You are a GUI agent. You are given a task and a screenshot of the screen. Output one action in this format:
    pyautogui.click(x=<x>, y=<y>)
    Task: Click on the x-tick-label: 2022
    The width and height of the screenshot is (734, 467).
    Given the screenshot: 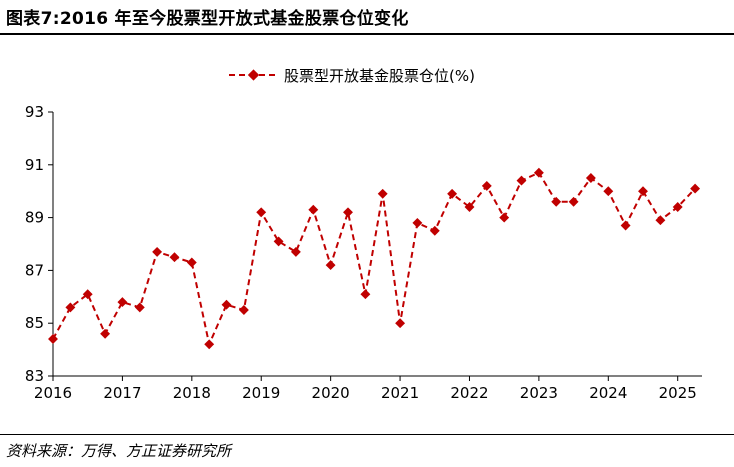 What is the action you would take?
    pyautogui.click(x=469, y=393)
    